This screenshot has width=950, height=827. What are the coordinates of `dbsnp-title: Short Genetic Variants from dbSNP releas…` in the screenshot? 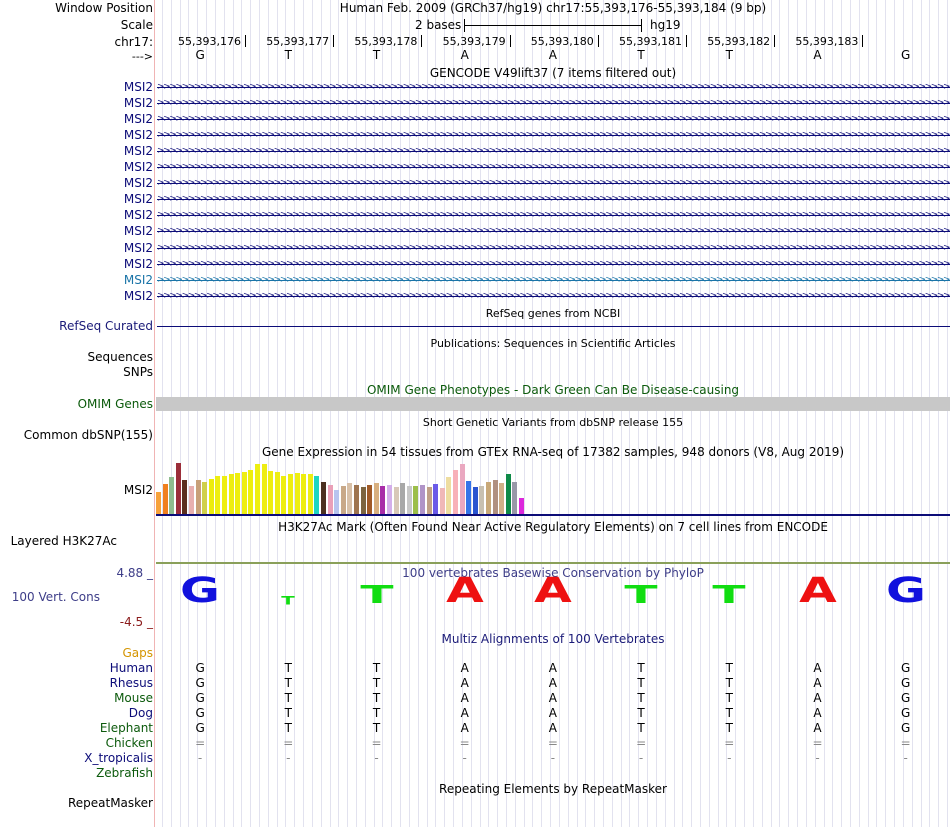 It's located at (553, 422).